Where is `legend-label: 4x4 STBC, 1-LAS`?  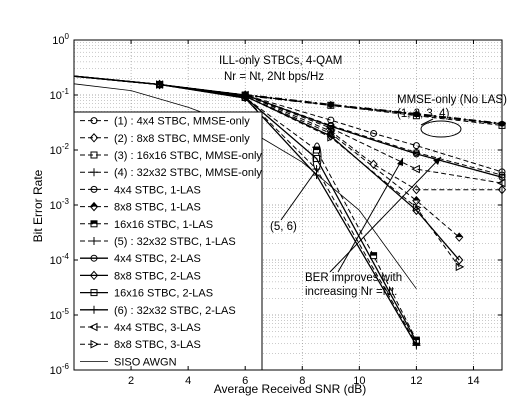
legend-label: 4x4 STBC, 1-LAS is located at coordinates (157, 190).